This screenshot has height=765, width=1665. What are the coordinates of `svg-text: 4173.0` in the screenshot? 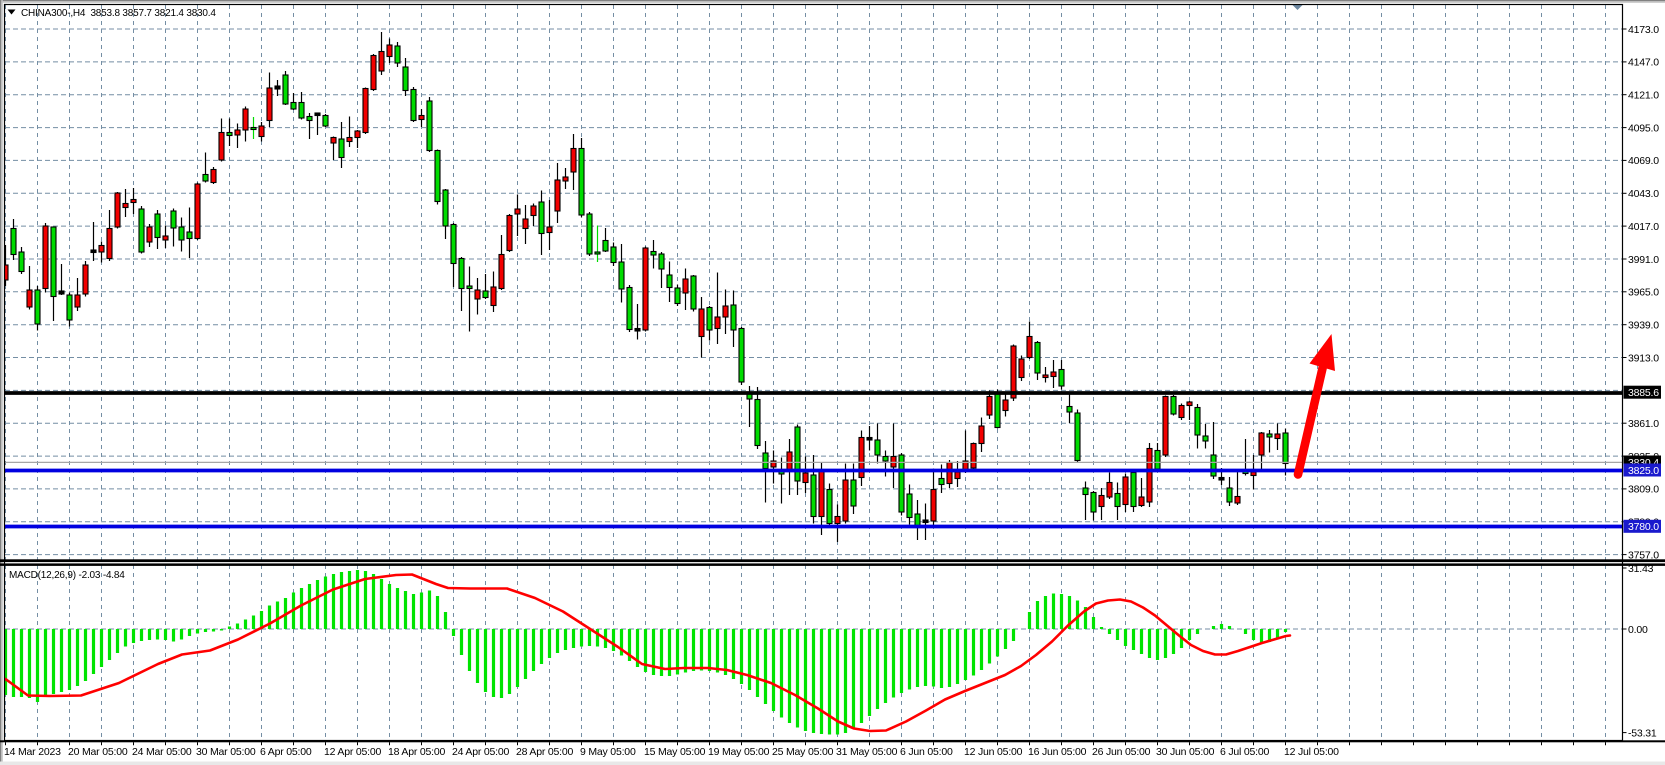 It's located at (1643, 30).